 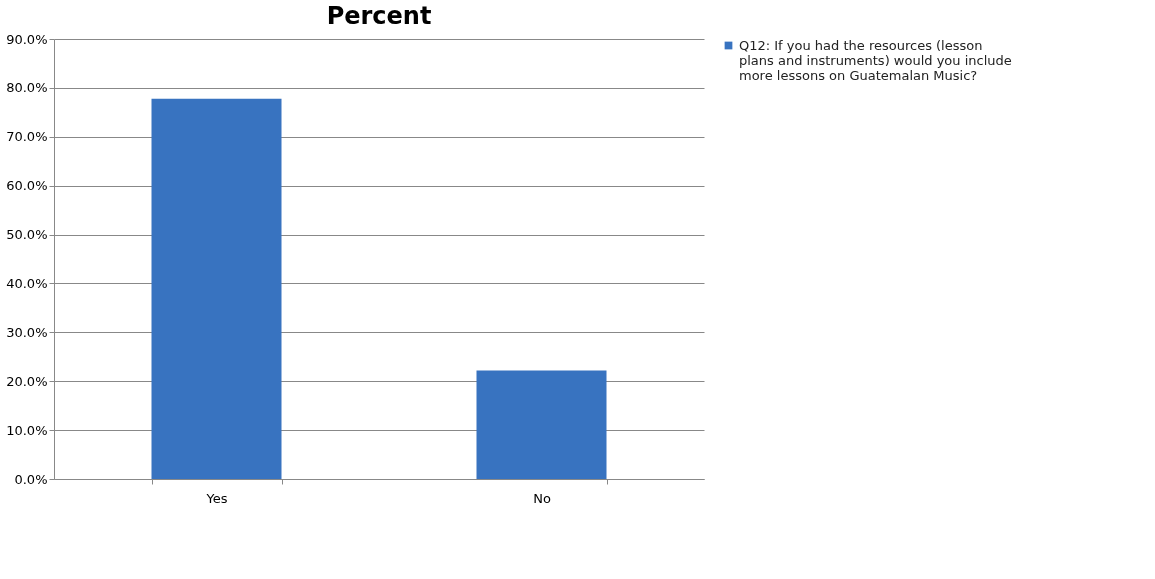 I want to click on y-tick-label: 20.0%, so click(x=27, y=381).